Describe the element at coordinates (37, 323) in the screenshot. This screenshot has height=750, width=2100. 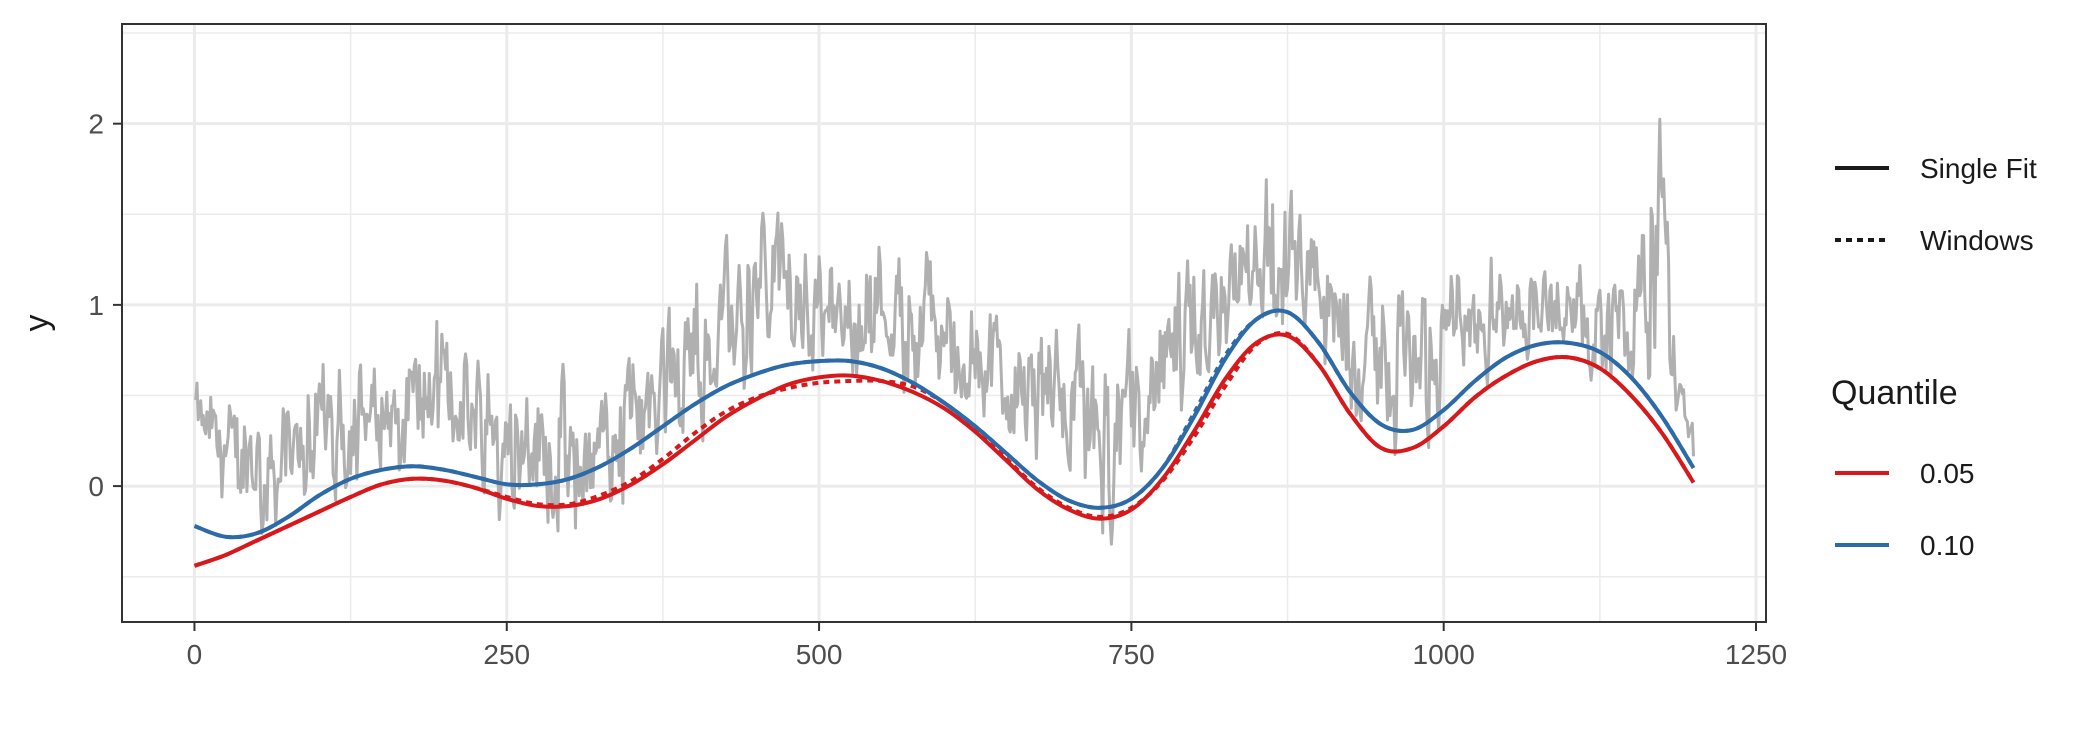
I see `y-axis-title: y` at that location.